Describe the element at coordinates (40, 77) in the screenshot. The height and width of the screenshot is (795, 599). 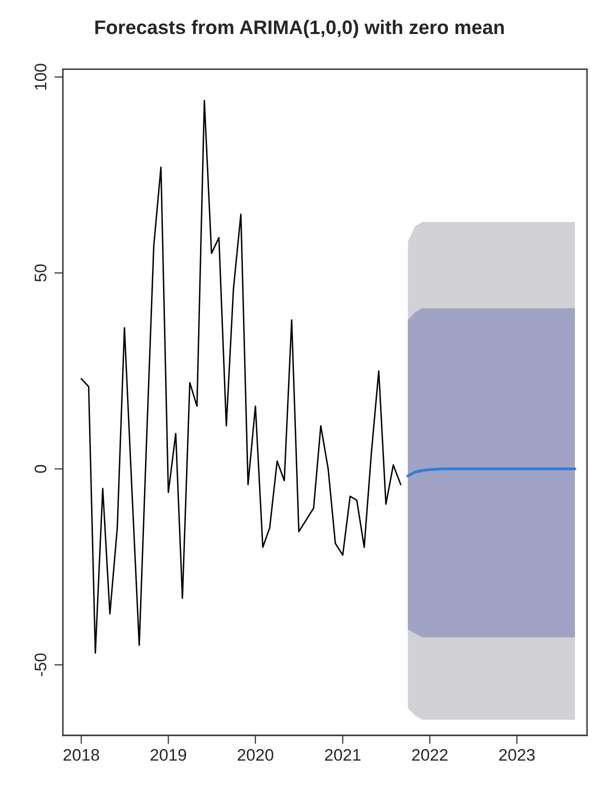
I see `y-tick-label: 100` at that location.